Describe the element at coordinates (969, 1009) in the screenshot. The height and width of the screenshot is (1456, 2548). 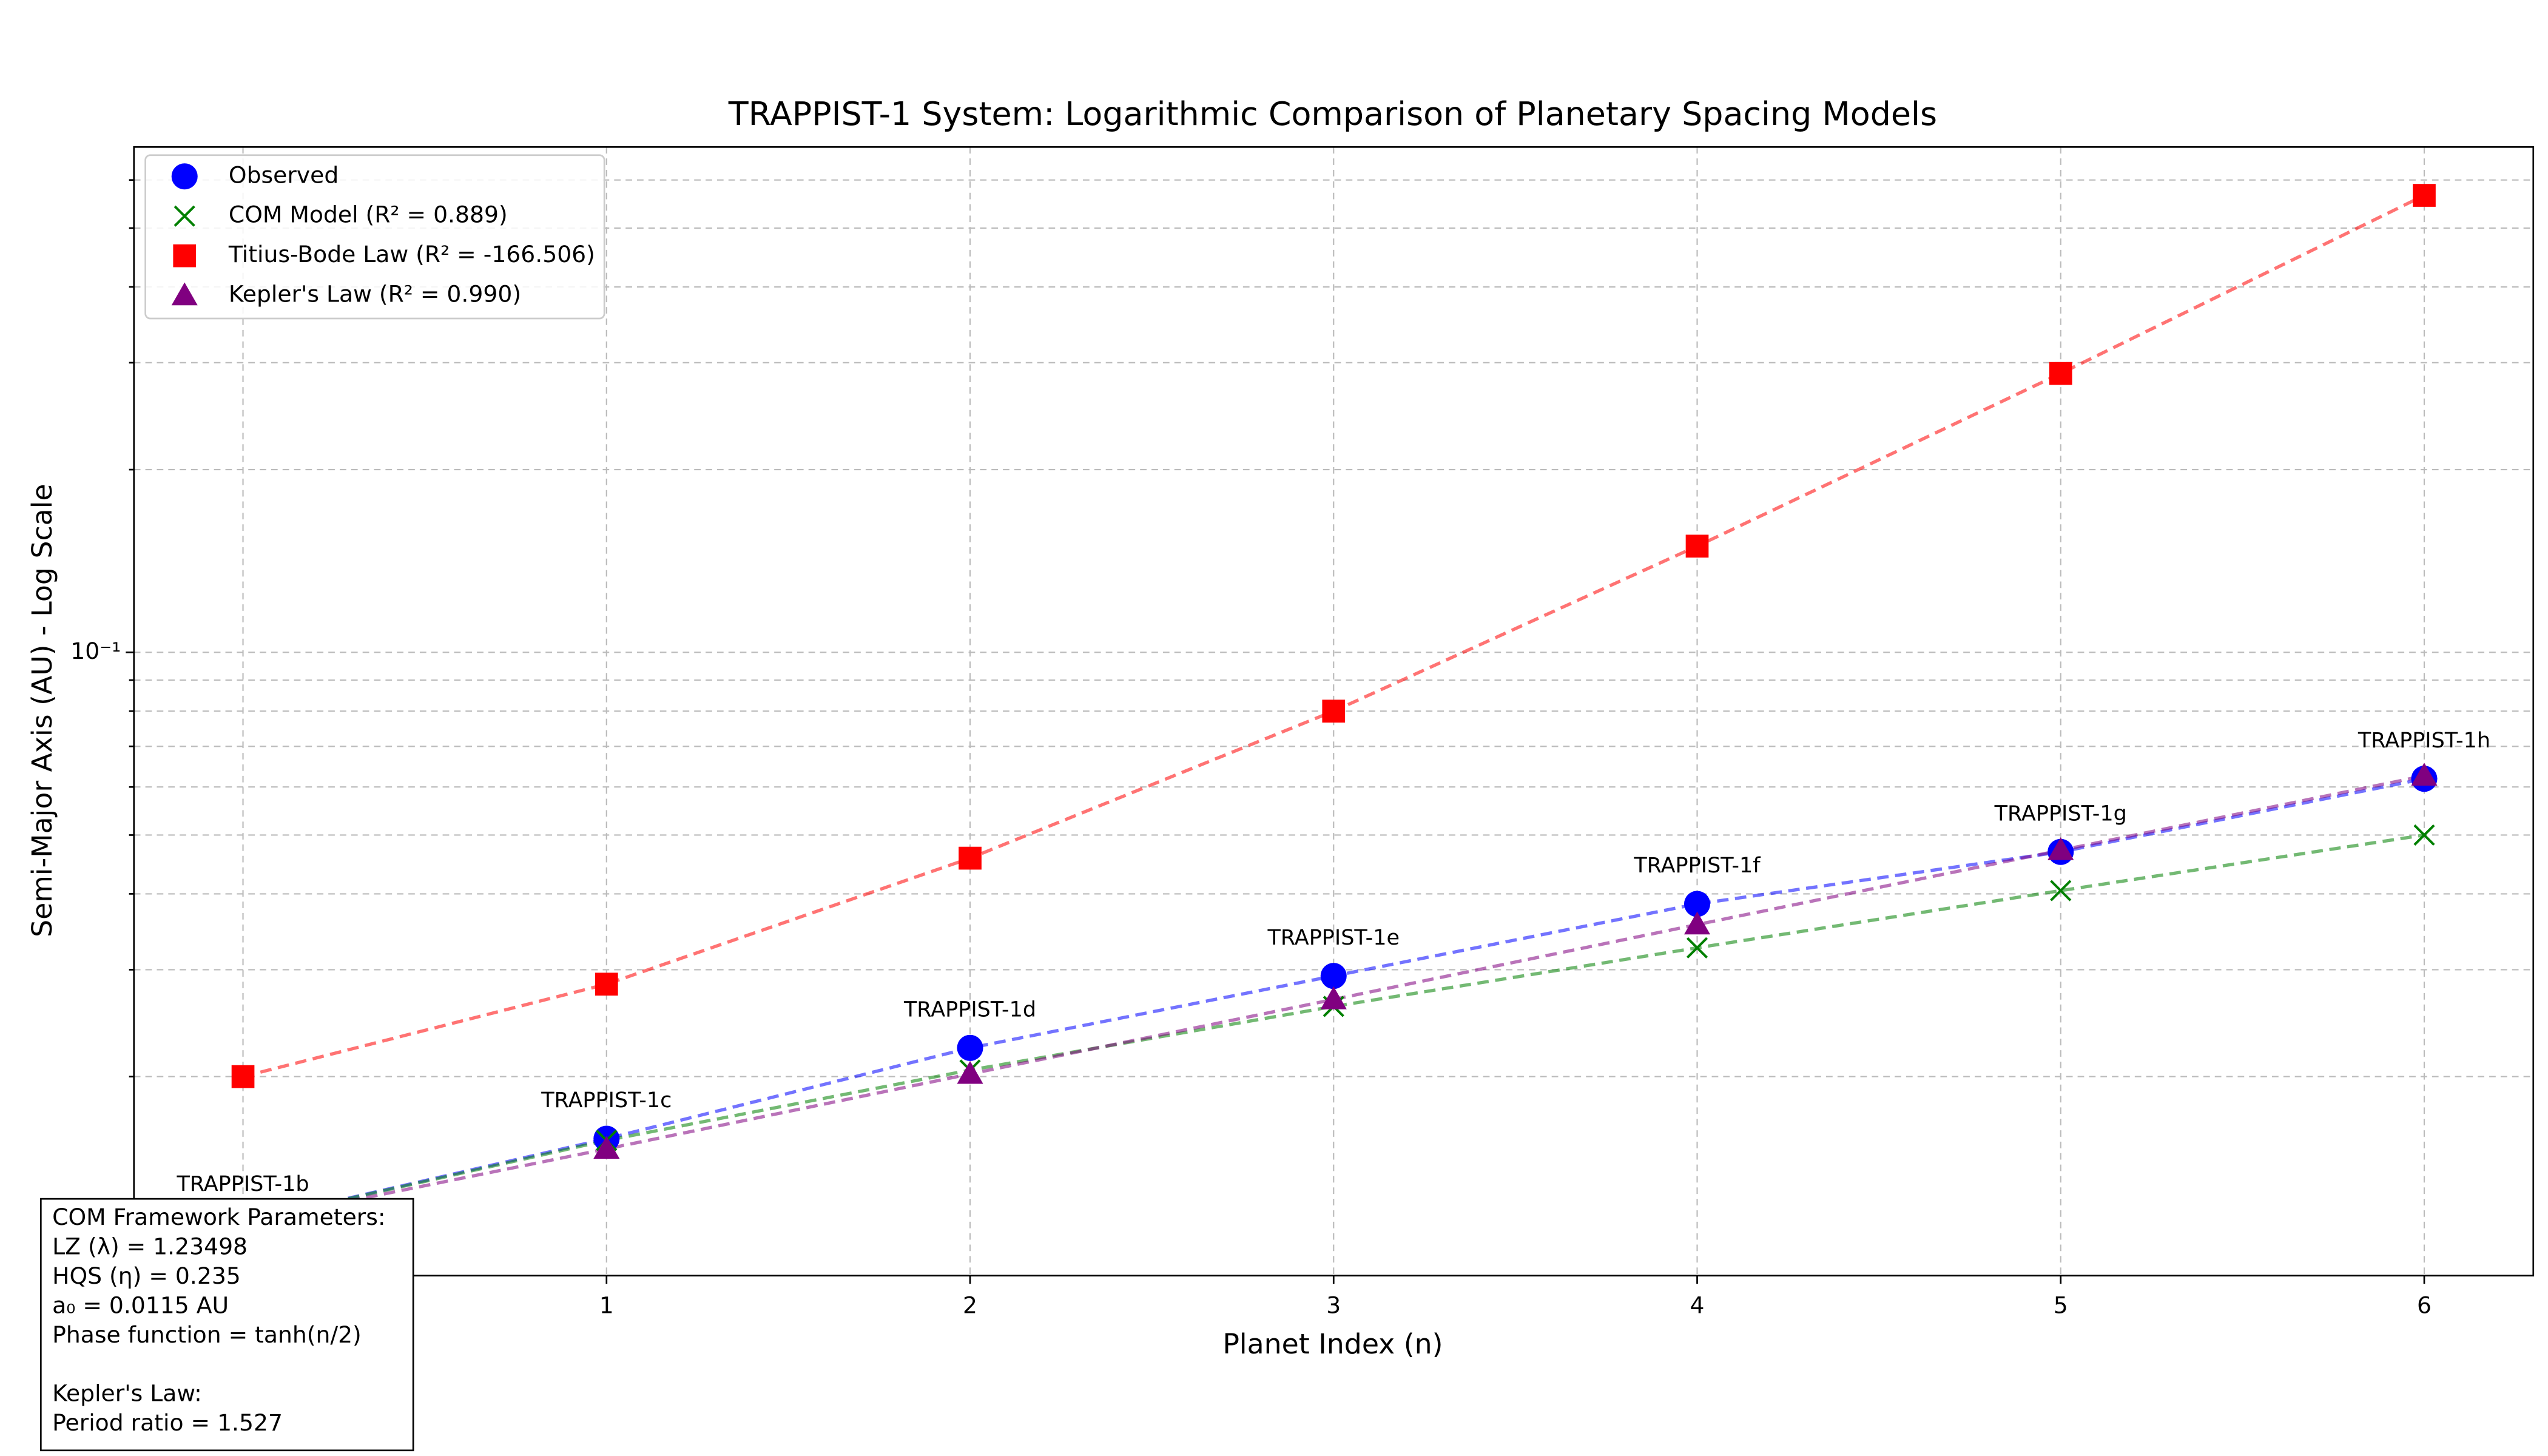
I see `point-label: TRAPPIST-1d` at that location.